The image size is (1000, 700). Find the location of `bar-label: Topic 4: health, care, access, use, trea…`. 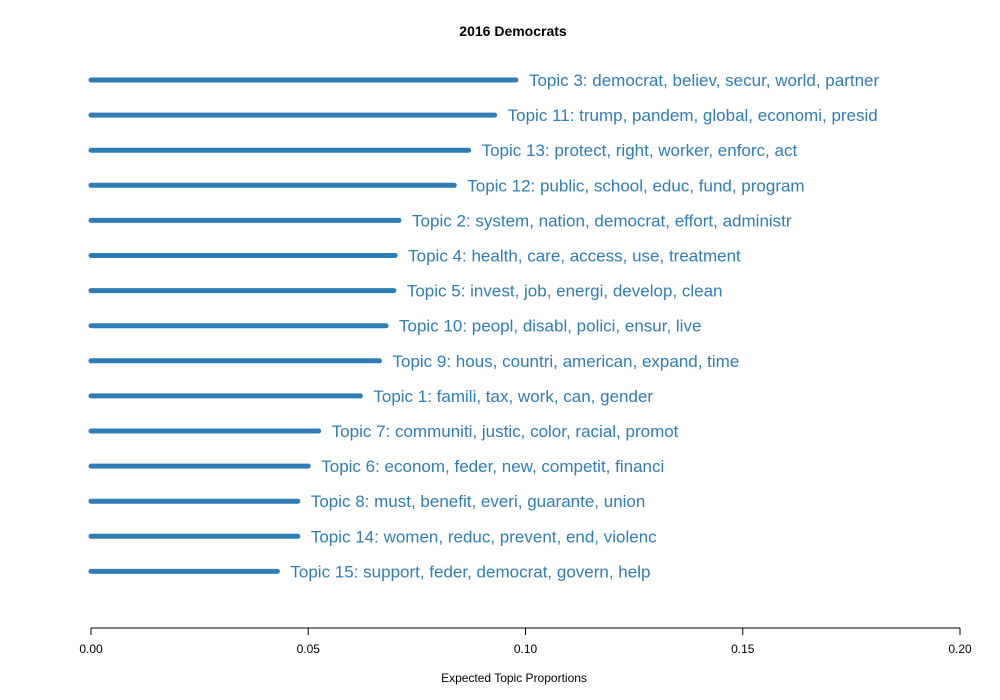

bar-label: Topic 4: health, care, access, use, trea… is located at coordinates (574, 256).